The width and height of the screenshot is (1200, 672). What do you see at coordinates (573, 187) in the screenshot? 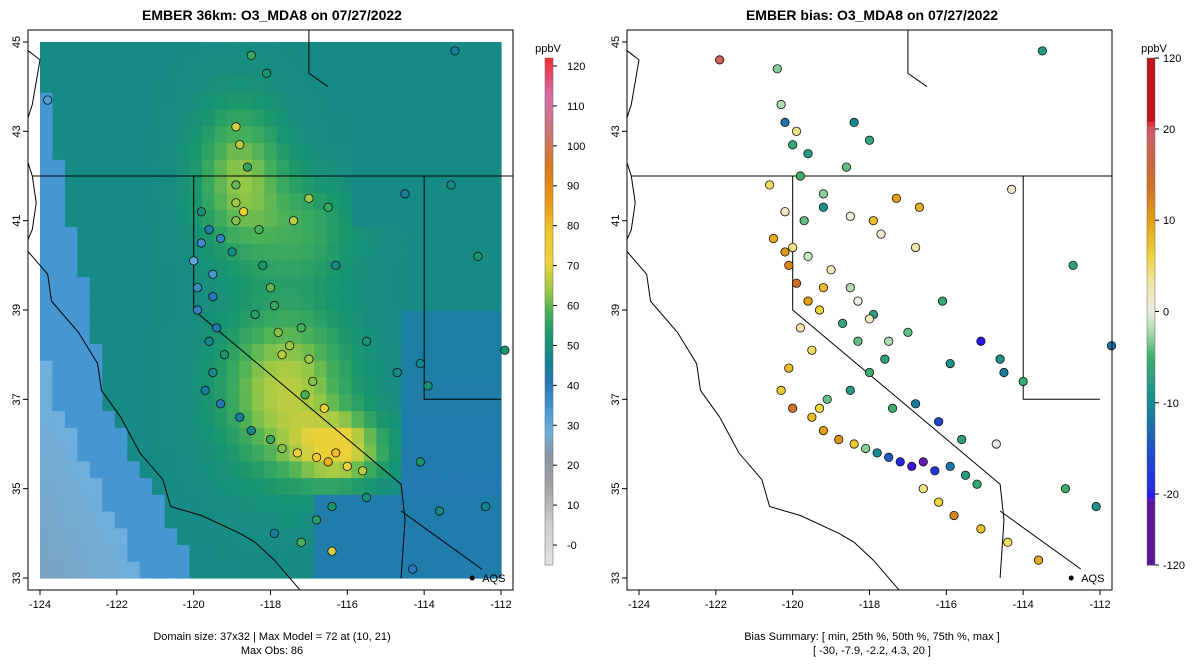
I see `colorbar-tick-label: 90` at bounding box center [573, 187].